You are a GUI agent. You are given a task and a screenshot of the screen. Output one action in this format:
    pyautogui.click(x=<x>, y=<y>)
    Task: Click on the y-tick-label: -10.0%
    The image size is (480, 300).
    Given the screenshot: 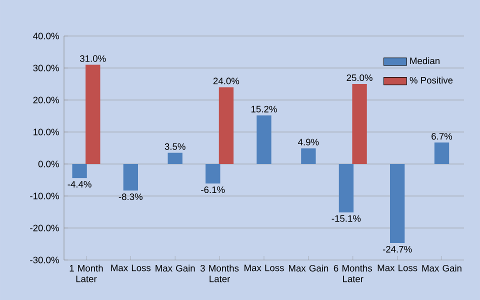 What is the action you would take?
    pyautogui.click(x=44, y=196)
    